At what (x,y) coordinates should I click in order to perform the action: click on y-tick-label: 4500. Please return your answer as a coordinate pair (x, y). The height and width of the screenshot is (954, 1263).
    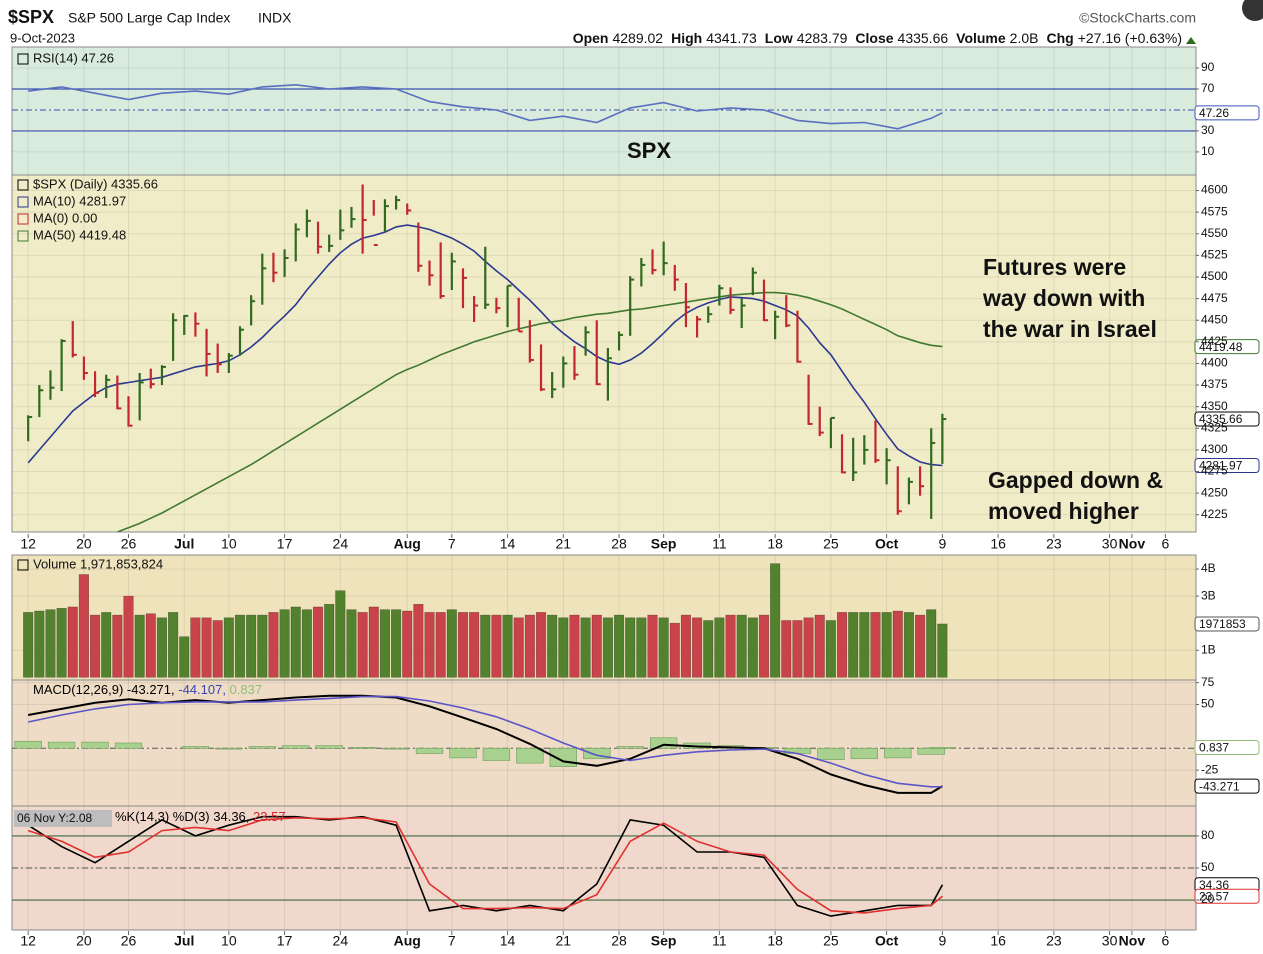
    Looking at the image, I should click on (1214, 276).